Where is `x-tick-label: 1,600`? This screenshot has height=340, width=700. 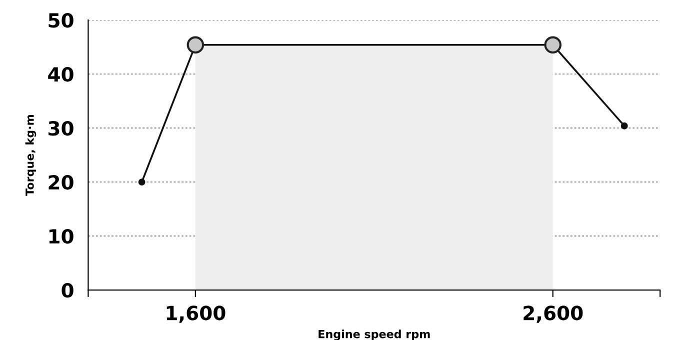 x-tick-label: 1,600 is located at coordinates (196, 314).